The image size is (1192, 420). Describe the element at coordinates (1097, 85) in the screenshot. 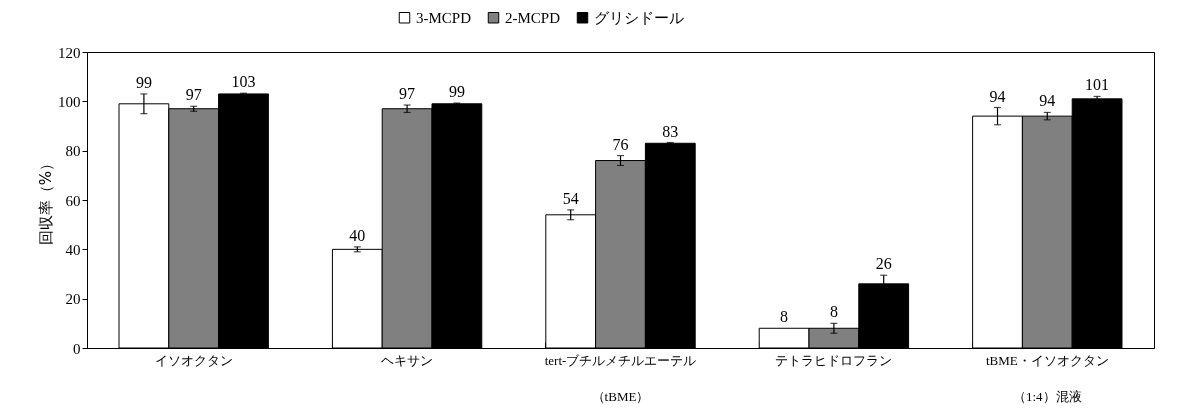

I see `data-label: 101` at that location.